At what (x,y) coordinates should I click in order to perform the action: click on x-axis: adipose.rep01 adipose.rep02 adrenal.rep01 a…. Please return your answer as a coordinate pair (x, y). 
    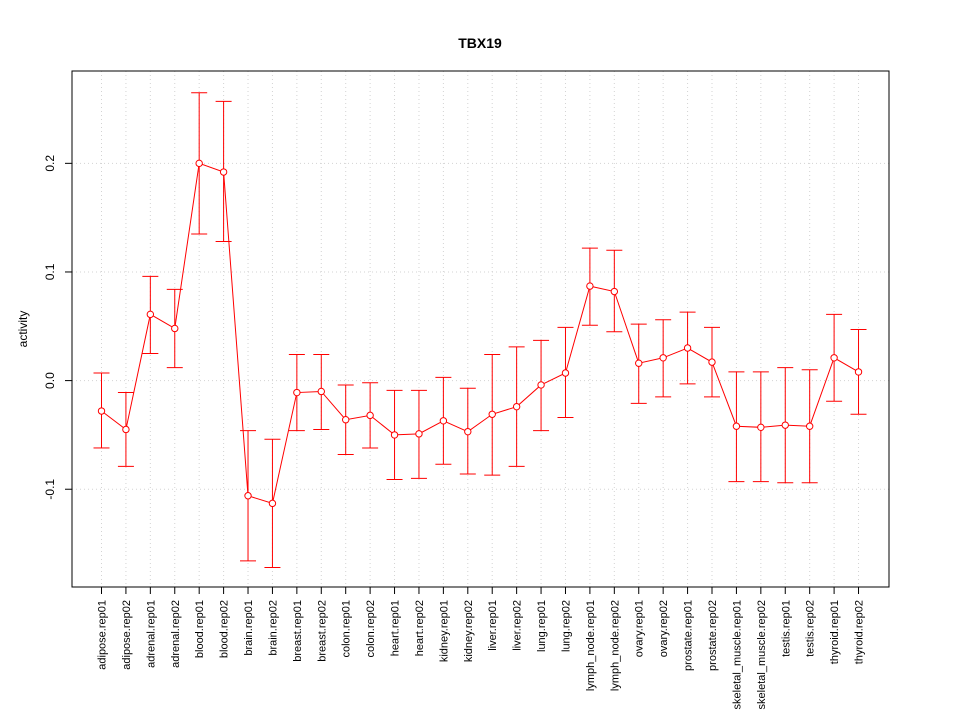
    Looking at the image, I should click on (481, 647).